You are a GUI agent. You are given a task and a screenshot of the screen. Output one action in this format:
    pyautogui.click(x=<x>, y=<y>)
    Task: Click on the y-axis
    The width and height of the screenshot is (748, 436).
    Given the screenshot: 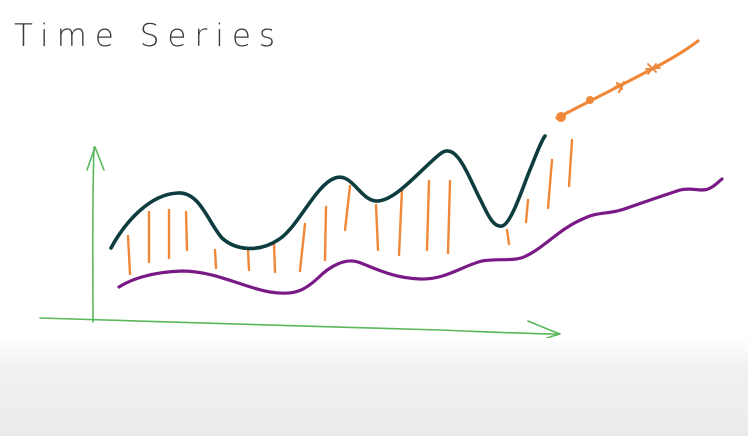 What is the action you would take?
    pyautogui.click(x=93, y=234)
    